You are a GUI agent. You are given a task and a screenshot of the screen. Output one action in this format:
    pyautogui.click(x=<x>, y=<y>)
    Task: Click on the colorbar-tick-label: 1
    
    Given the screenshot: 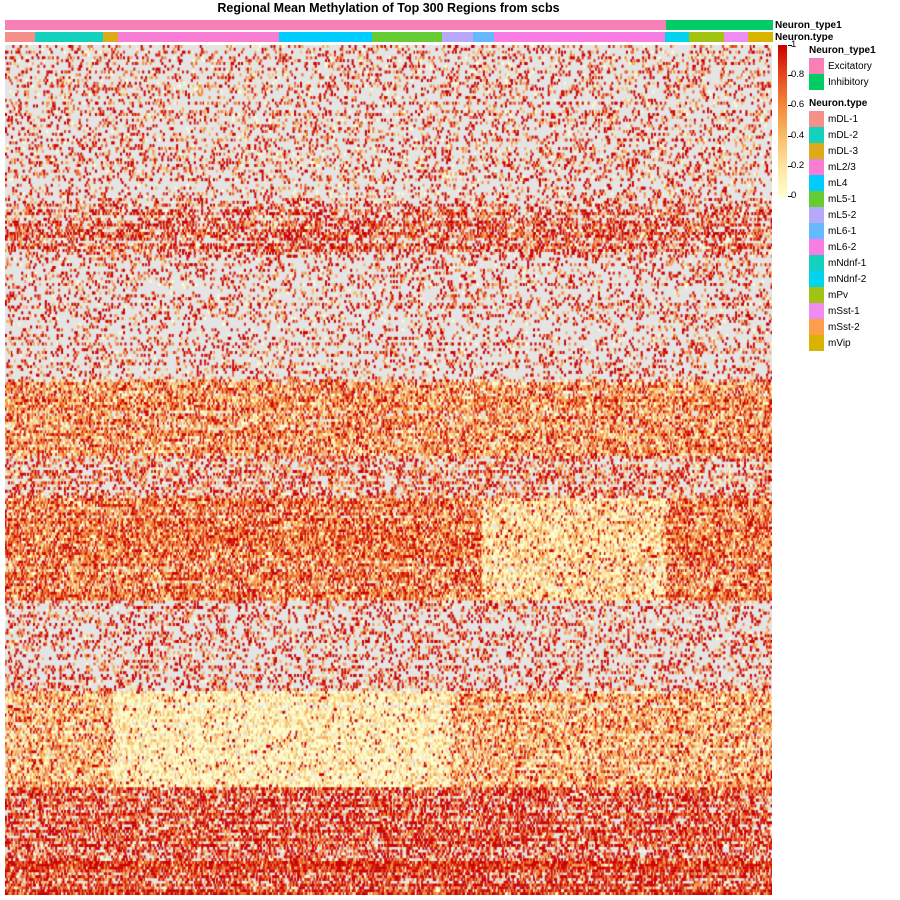 What is the action you would take?
    pyautogui.click(x=794, y=44)
    